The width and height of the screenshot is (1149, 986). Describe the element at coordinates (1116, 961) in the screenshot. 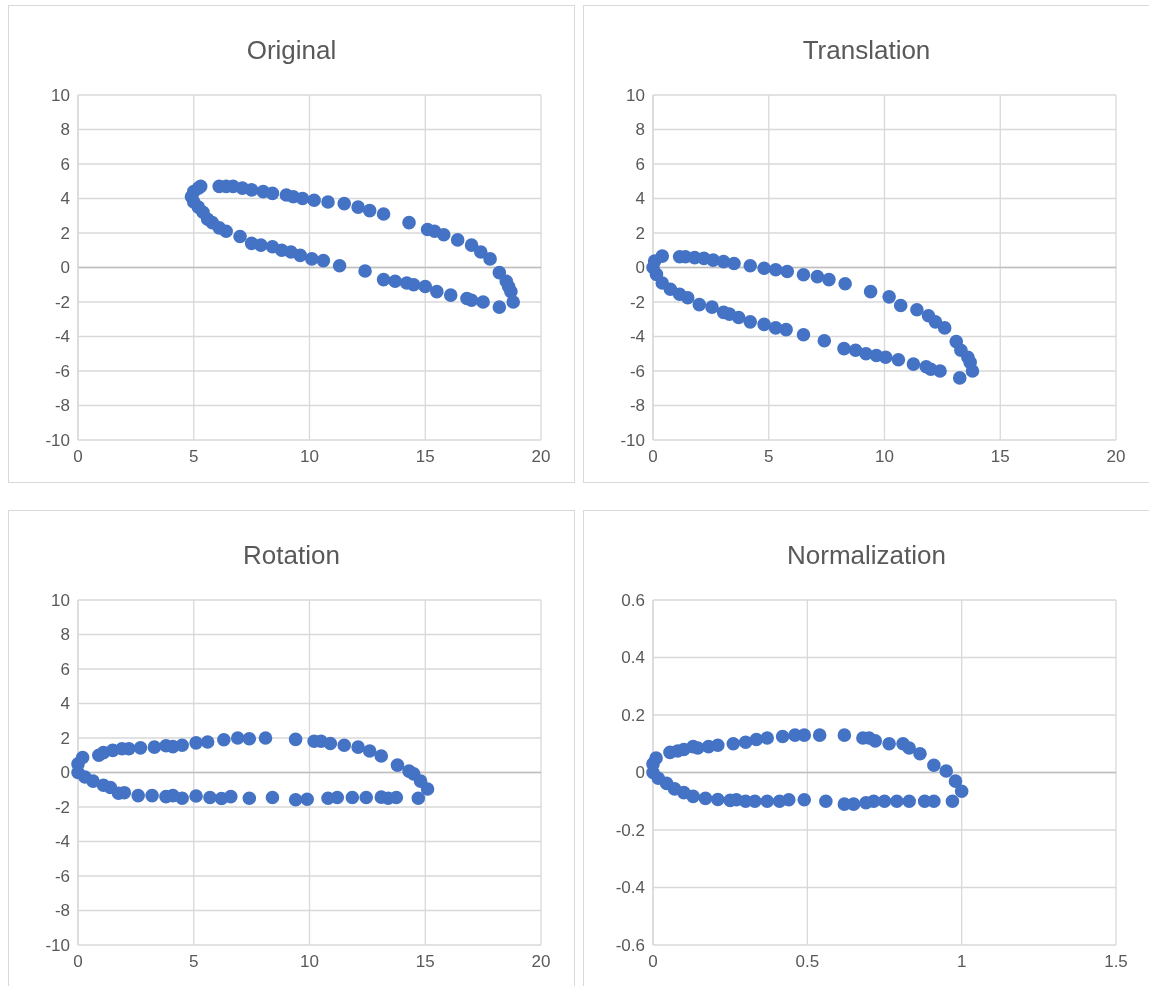

I see `x-tick-label: 1.5` at that location.